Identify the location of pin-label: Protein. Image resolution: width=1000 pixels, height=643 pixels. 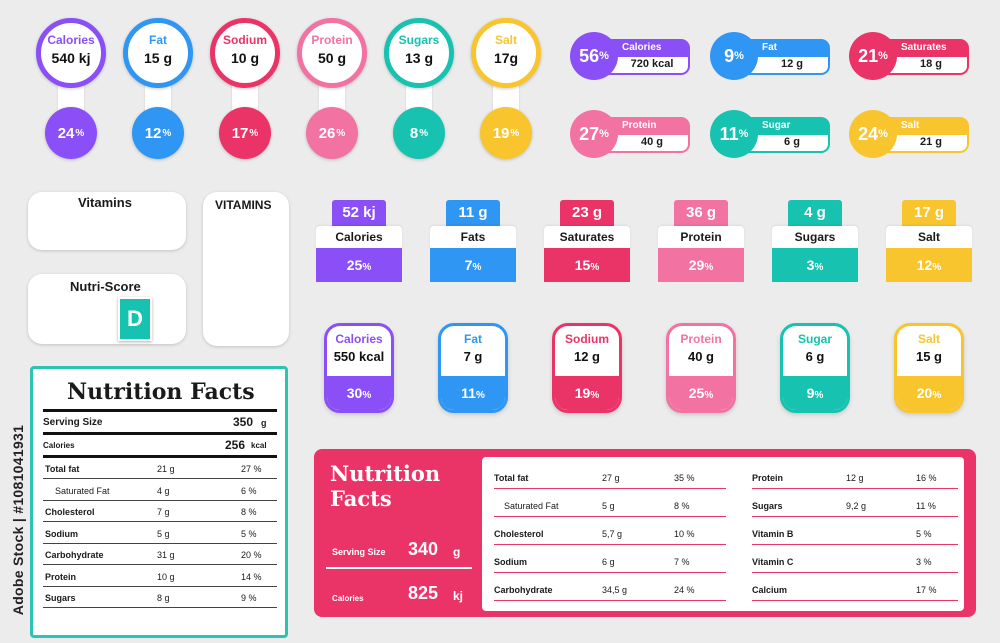
(332, 40).